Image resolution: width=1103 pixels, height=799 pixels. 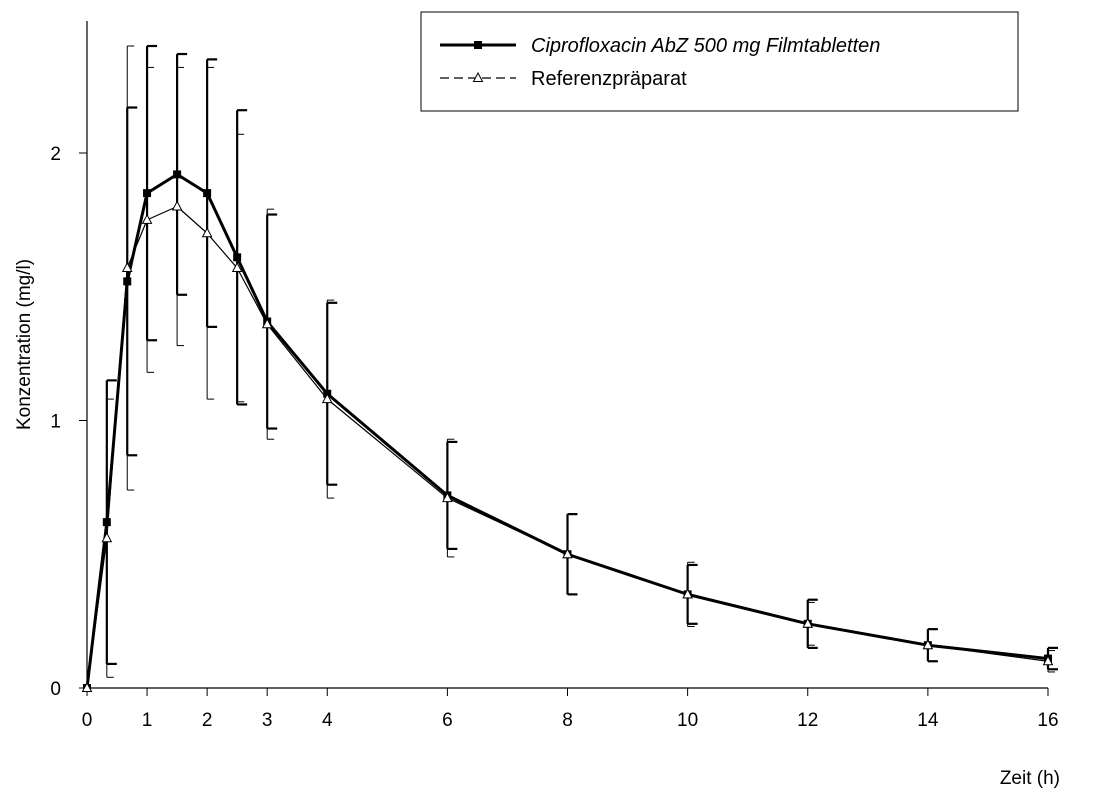 What do you see at coordinates (705, 46) in the screenshot?
I see `legend-label-series-1: Ciprofloxacin AbZ 500 mg Filmtabletten` at bounding box center [705, 46].